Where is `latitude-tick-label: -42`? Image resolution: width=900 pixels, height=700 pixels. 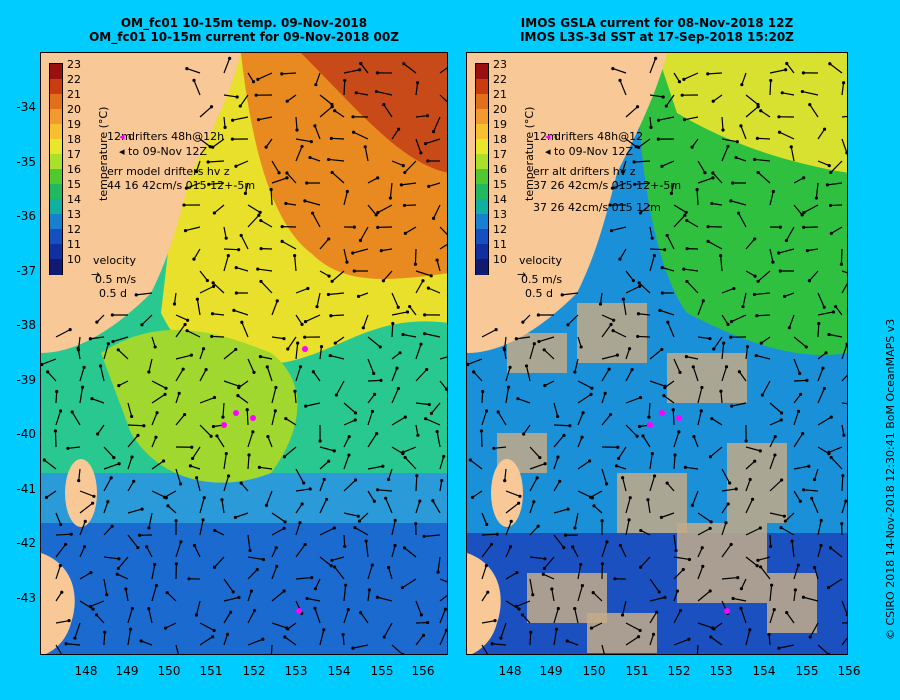 latitude-tick-label: -42 is located at coordinates (26, 543).